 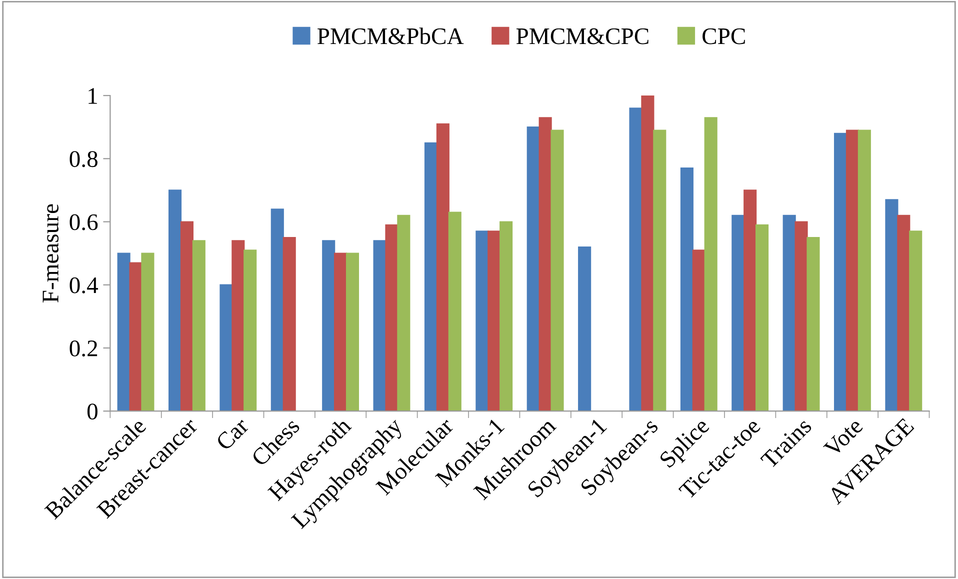 I want to click on x-tick-label: Car, so click(x=232, y=434).